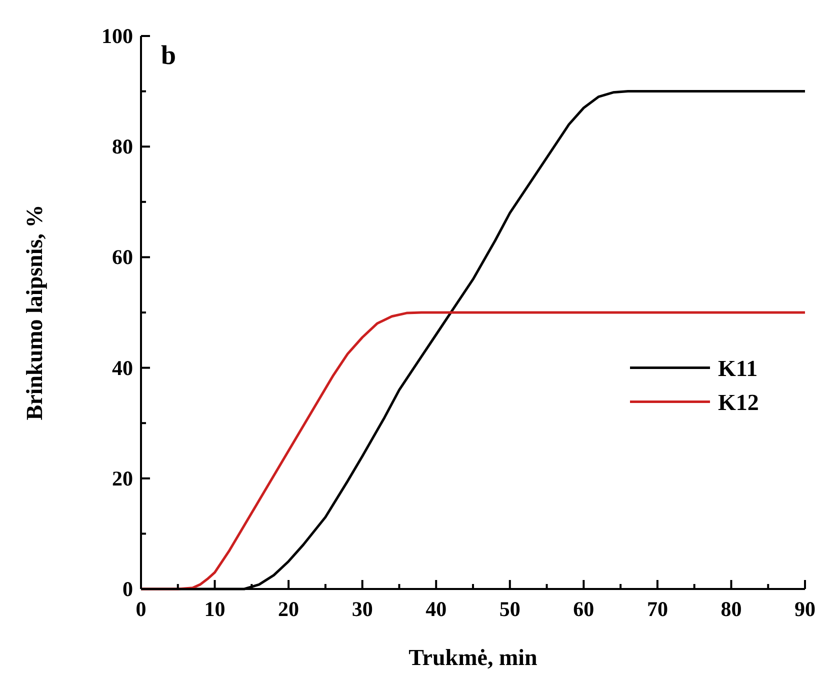 The height and width of the screenshot is (691, 834). What do you see at coordinates (805, 609) in the screenshot?
I see `x-tick-label: 90` at bounding box center [805, 609].